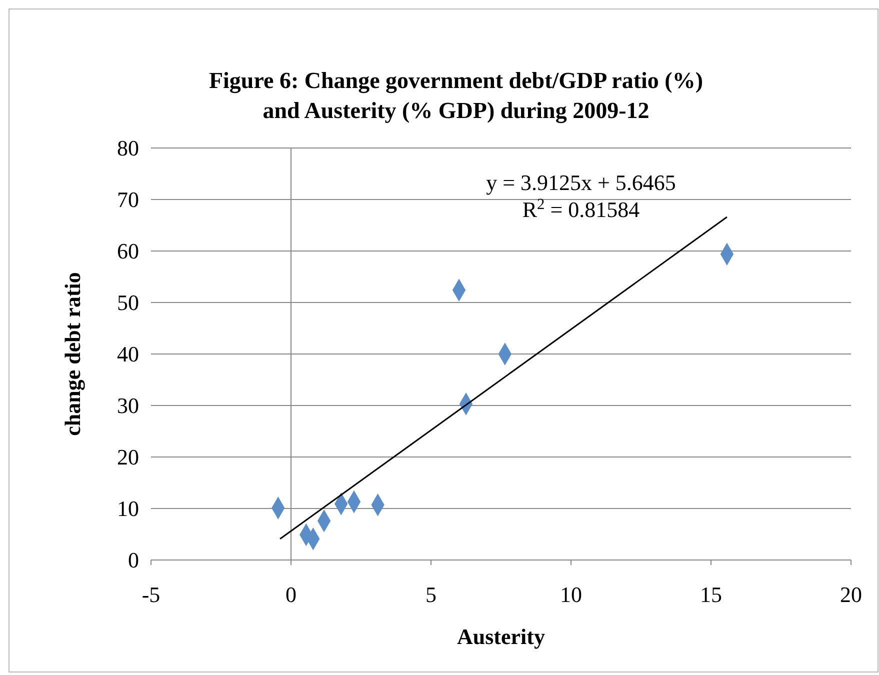 The width and height of the screenshot is (879, 675). What do you see at coordinates (128, 457) in the screenshot?
I see `y-tick-label: 20` at bounding box center [128, 457].